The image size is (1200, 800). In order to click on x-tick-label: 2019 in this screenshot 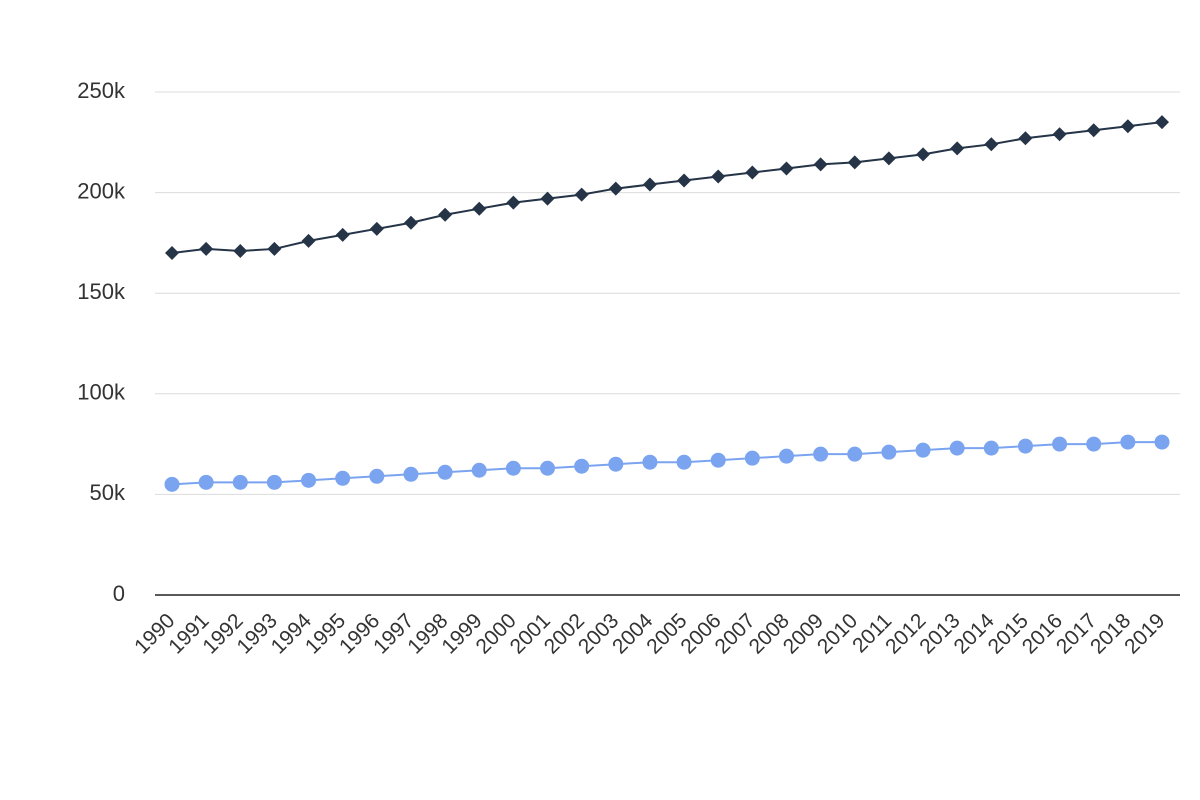, I will do `click(1144, 633)`.